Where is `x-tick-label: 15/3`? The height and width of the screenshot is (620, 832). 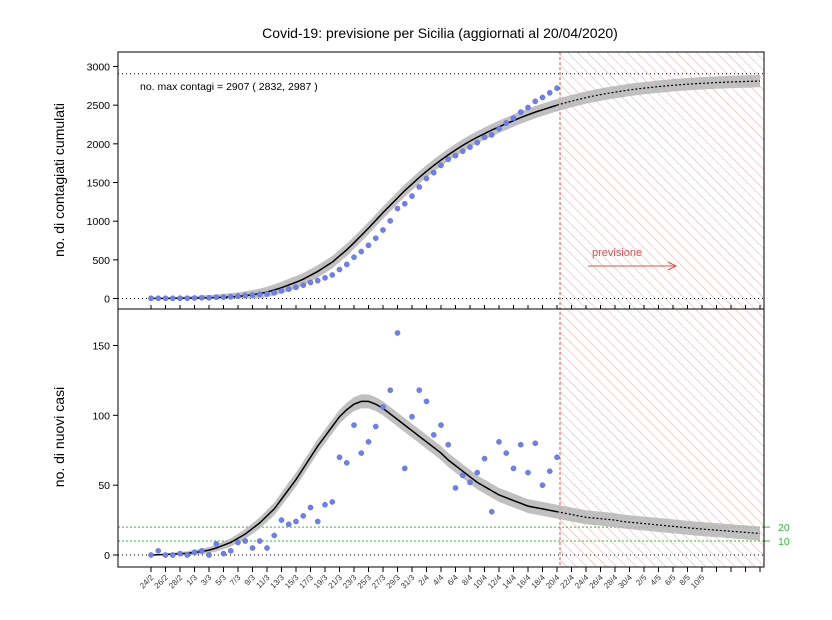
x-tick-label: 15/3 is located at coordinates (292, 582).